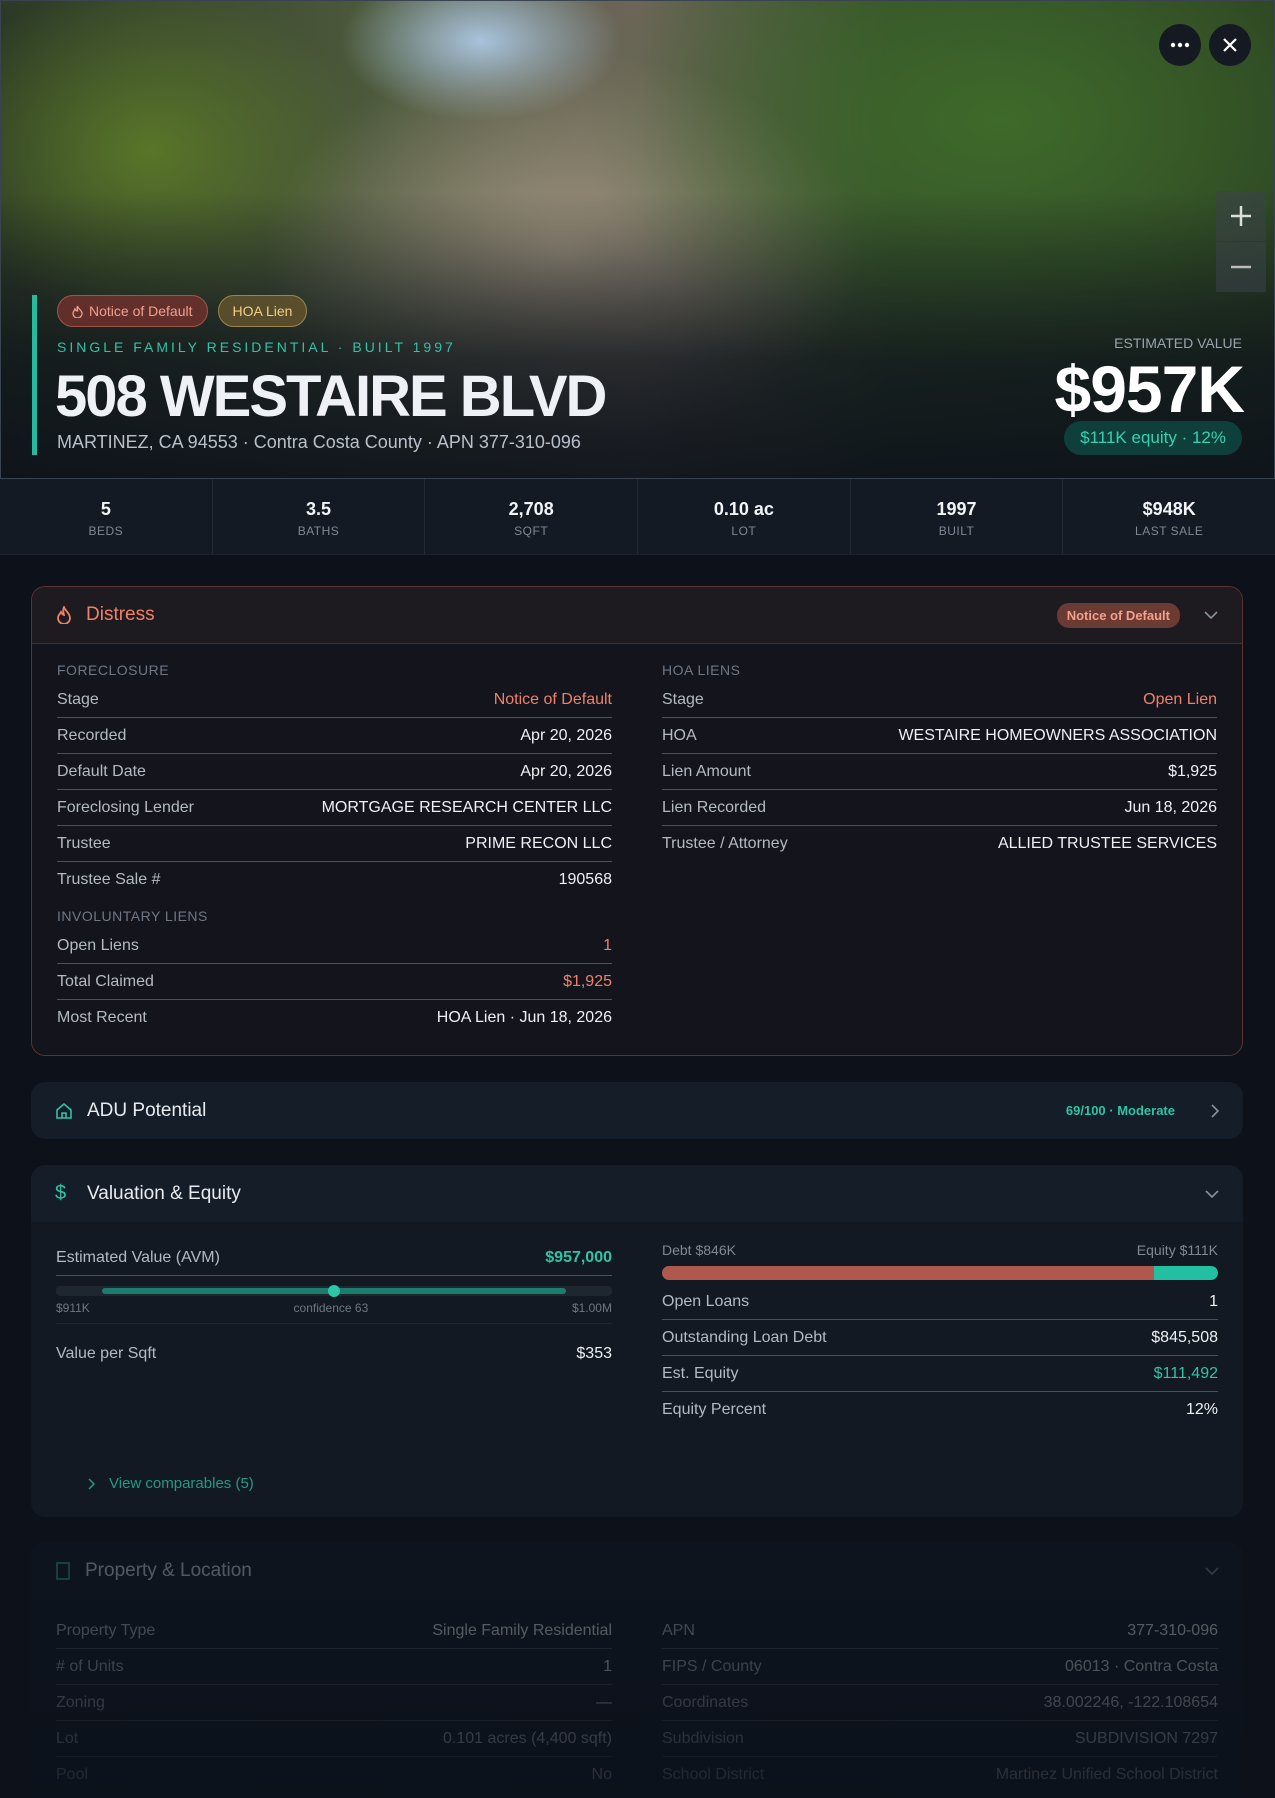 Image resolution: width=1275 pixels, height=1798 pixels. I want to click on detail-row: Recorded Apr 20, 2026, so click(334, 736).